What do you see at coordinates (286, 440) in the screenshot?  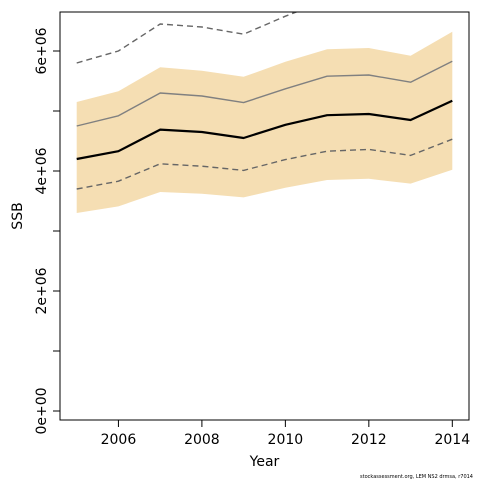 I see `x-tick-label: 2010` at bounding box center [286, 440].